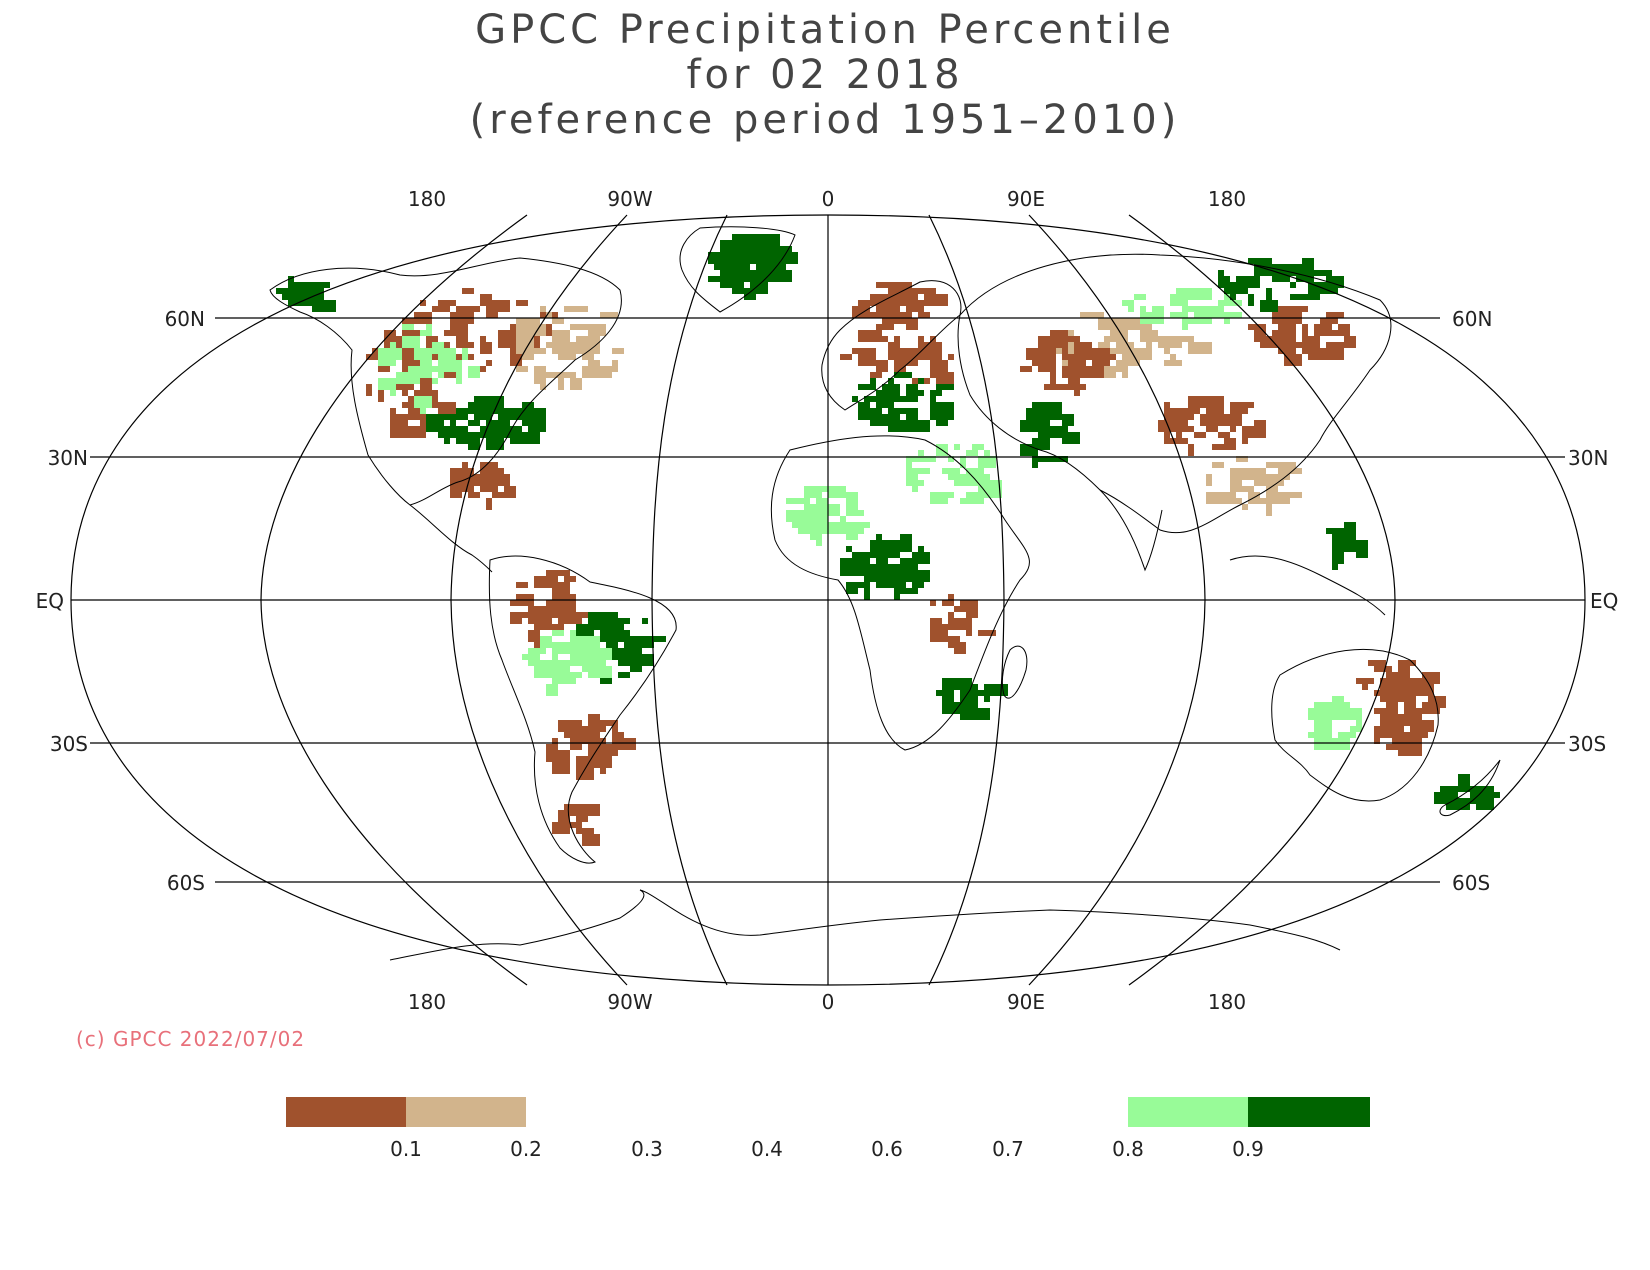 This screenshot has width=1650, height=1270. What do you see at coordinates (828, 199) in the screenshot?
I see `lon-label-top-0: 0` at bounding box center [828, 199].